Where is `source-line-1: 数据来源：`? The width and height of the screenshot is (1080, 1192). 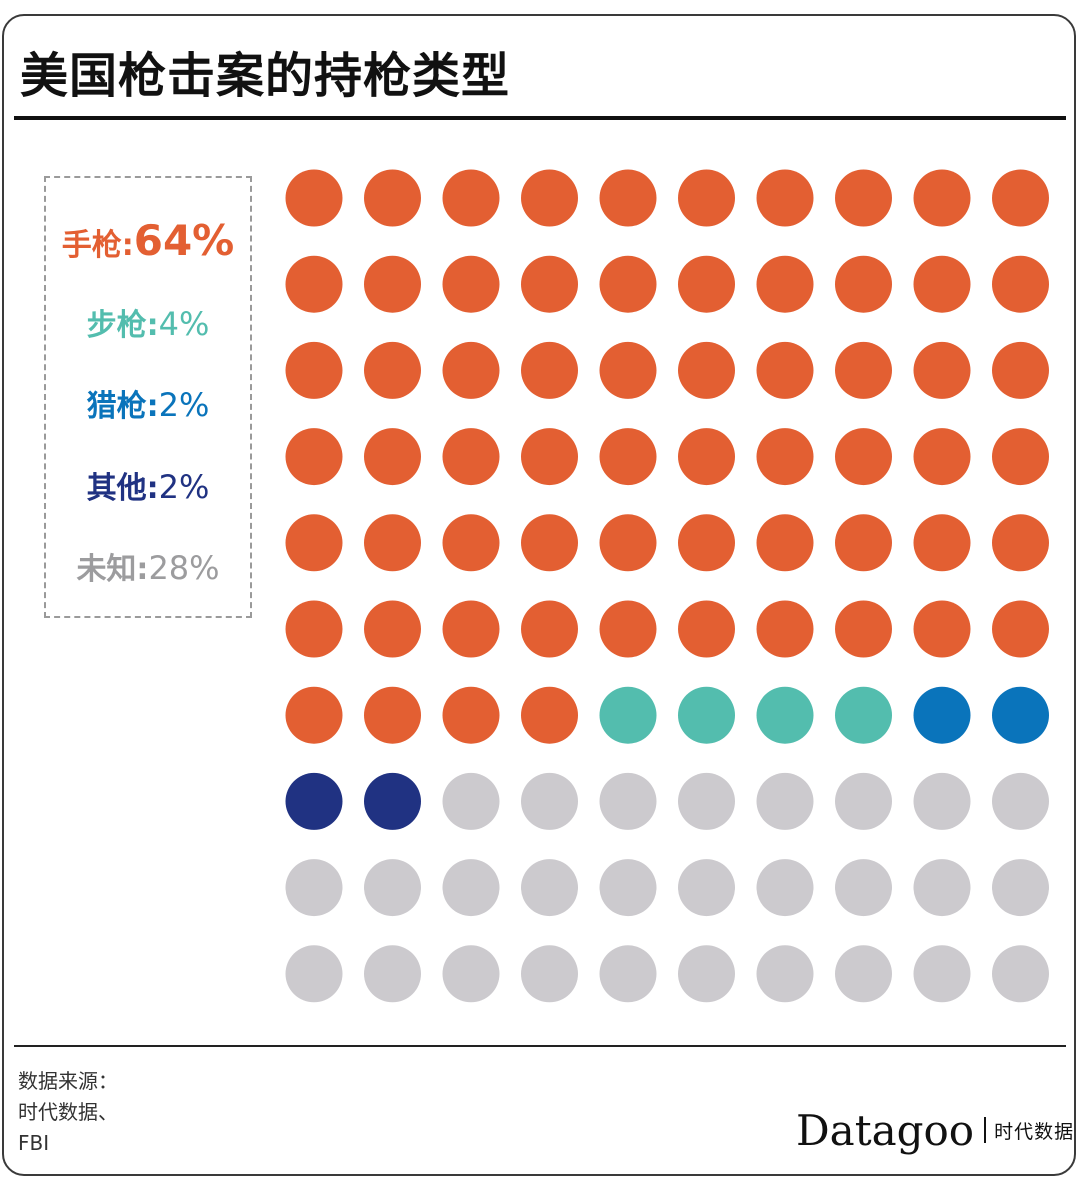 source-line-1: 数据来源： is located at coordinates (68, 1081).